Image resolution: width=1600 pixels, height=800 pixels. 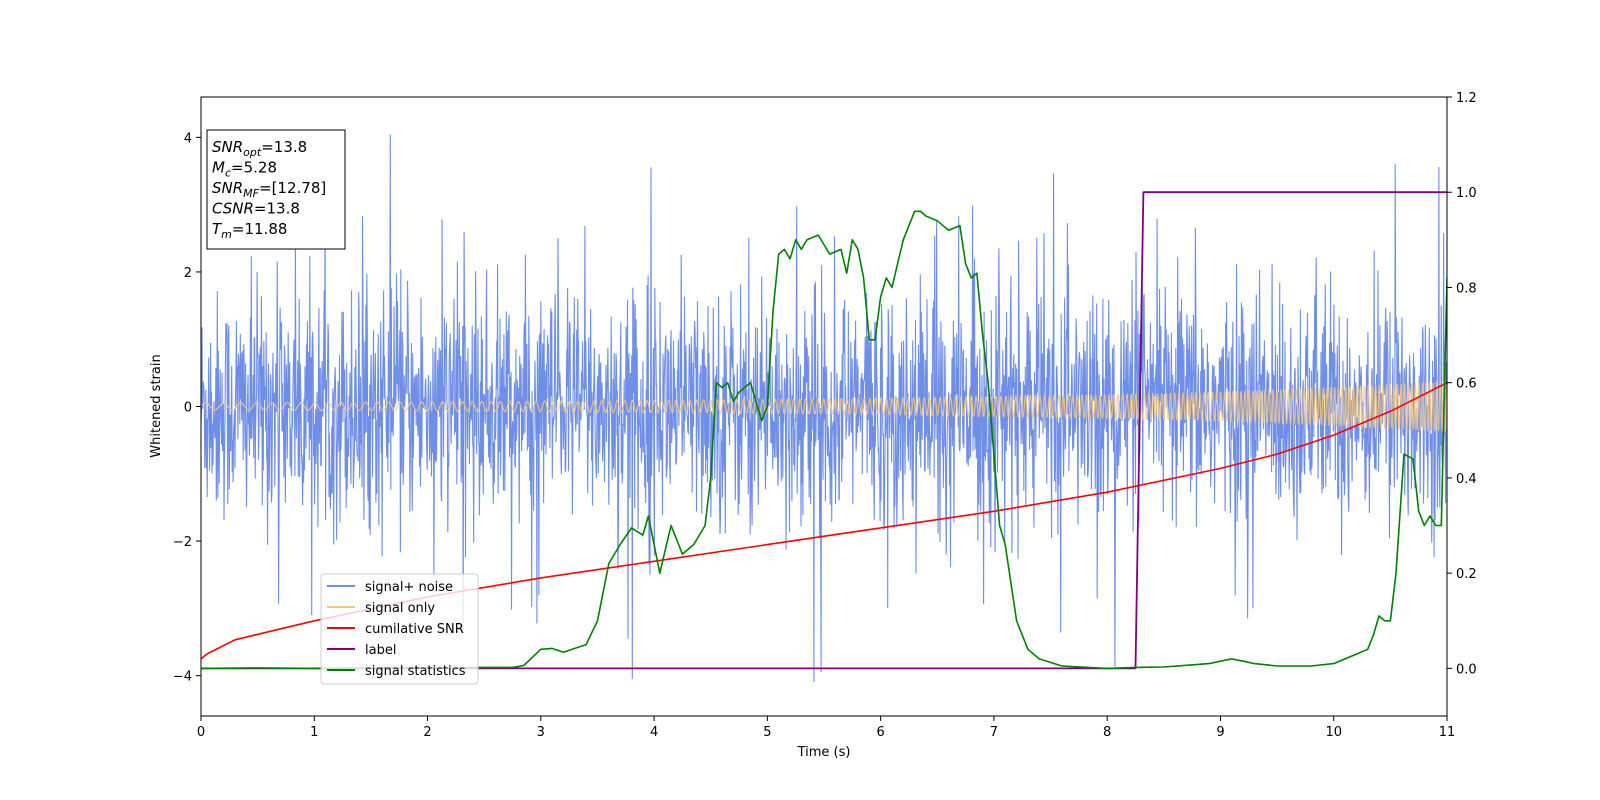 What do you see at coordinates (188, 138) in the screenshot?
I see `y-tick-label: 4` at bounding box center [188, 138].